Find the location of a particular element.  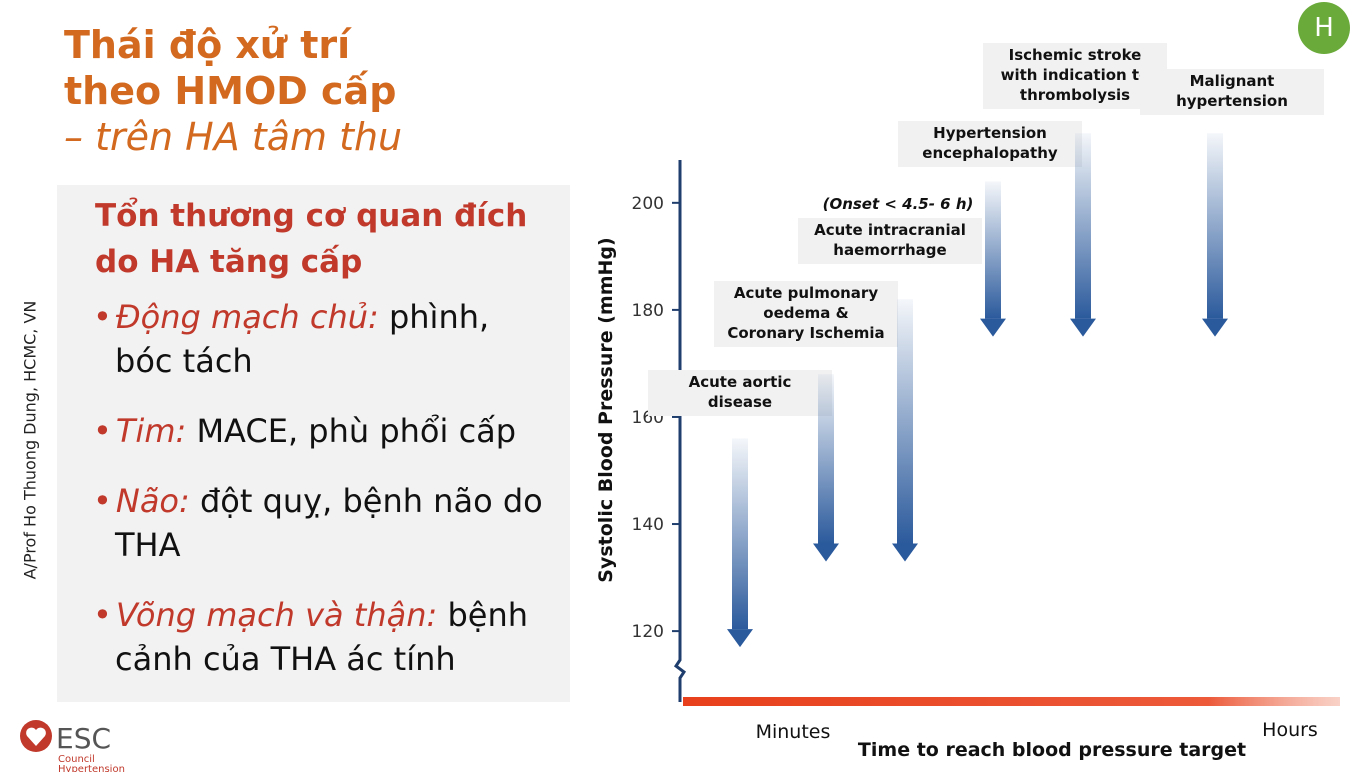

y-tick-label: 200 is located at coordinates (648, 204).